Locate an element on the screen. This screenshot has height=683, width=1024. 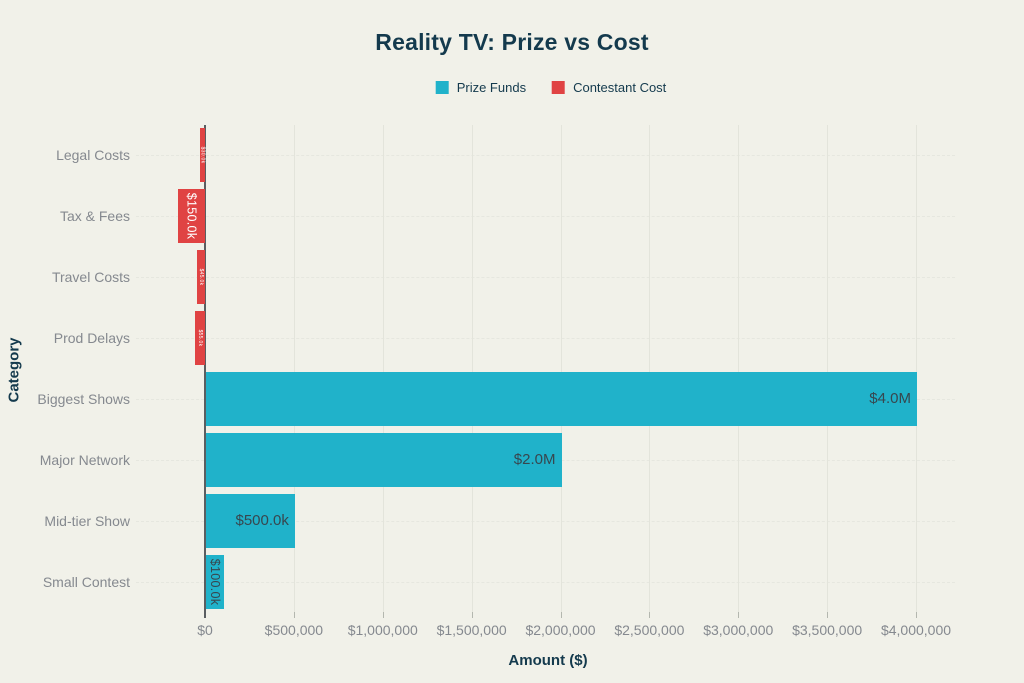
legend-swatch-contestant-cost is located at coordinates (559, 87).